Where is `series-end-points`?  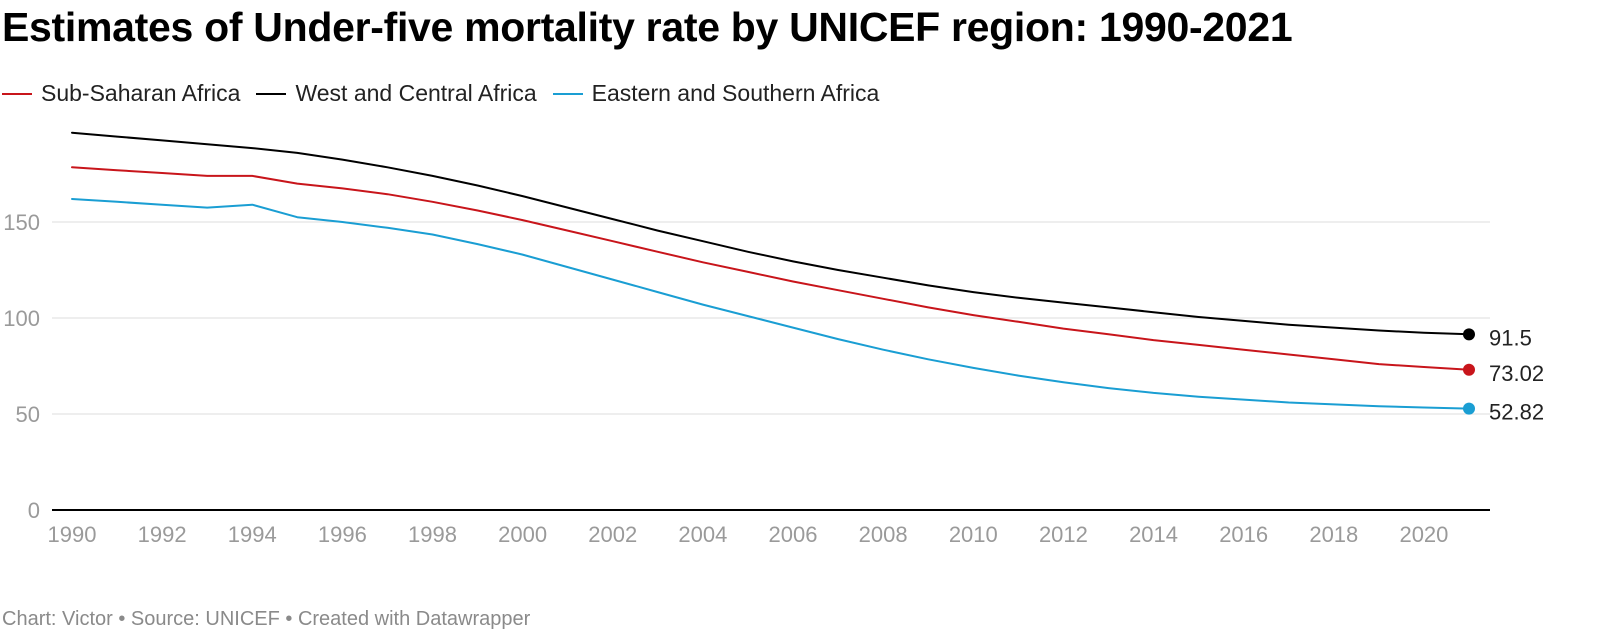
series-end-points is located at coordinates (1469, 371).